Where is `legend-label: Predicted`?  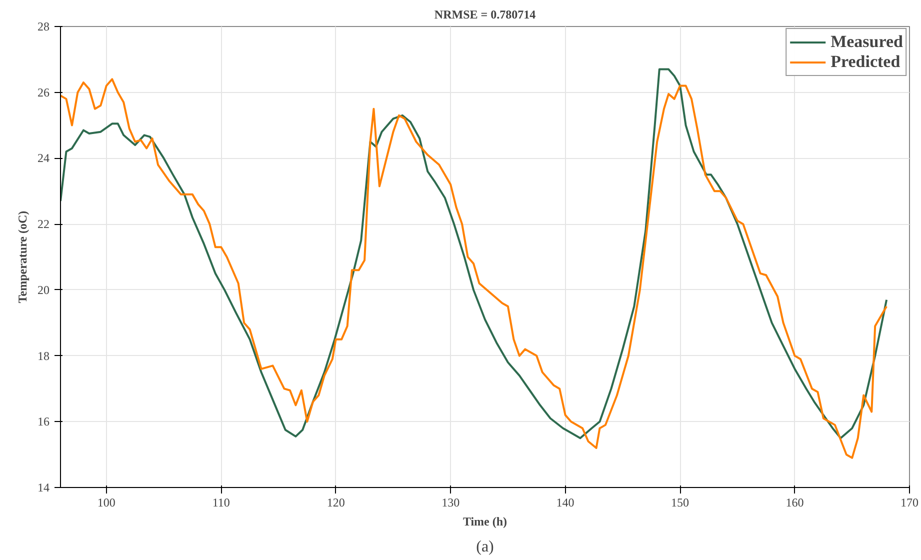
legend-label: Predicted is located at coordinates (865, 62).